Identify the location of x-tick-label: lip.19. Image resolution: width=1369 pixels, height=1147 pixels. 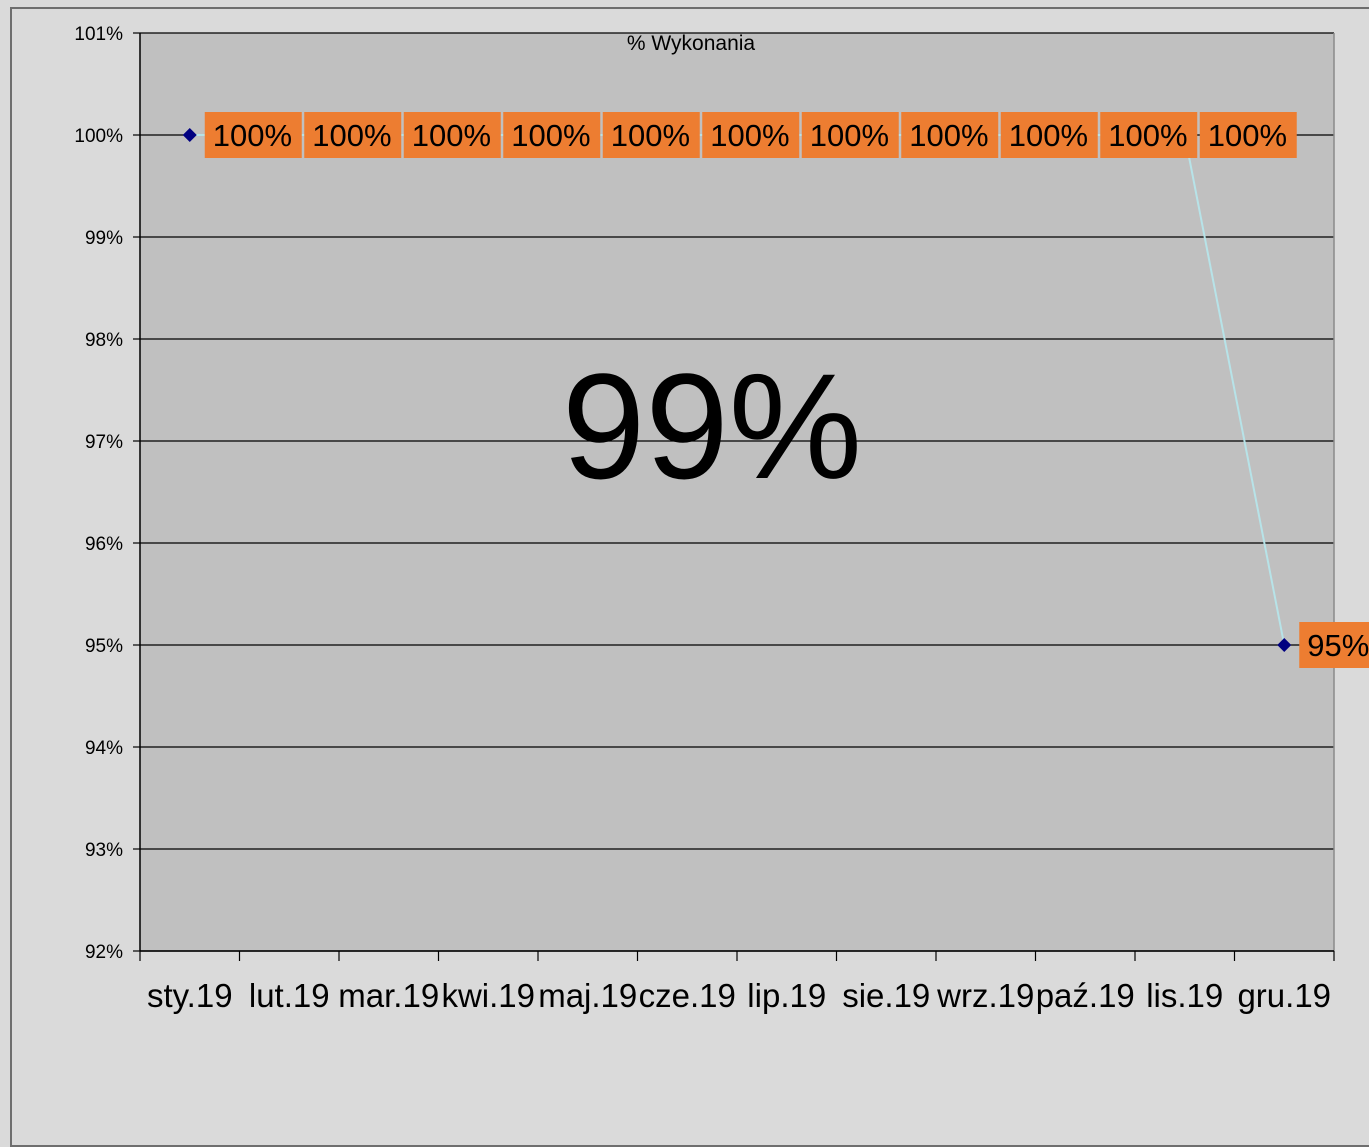
(786, 995).